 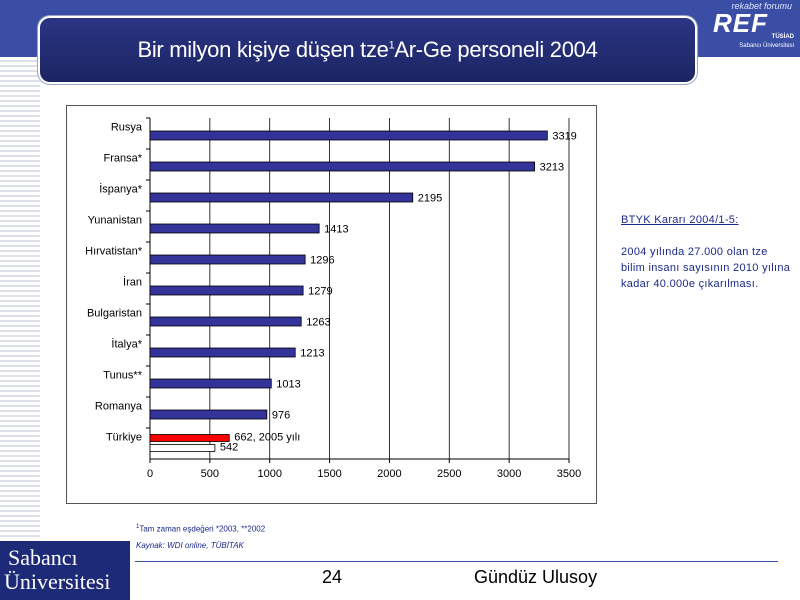 I want to click on data-label: 1413, so click(x=336, y=230).